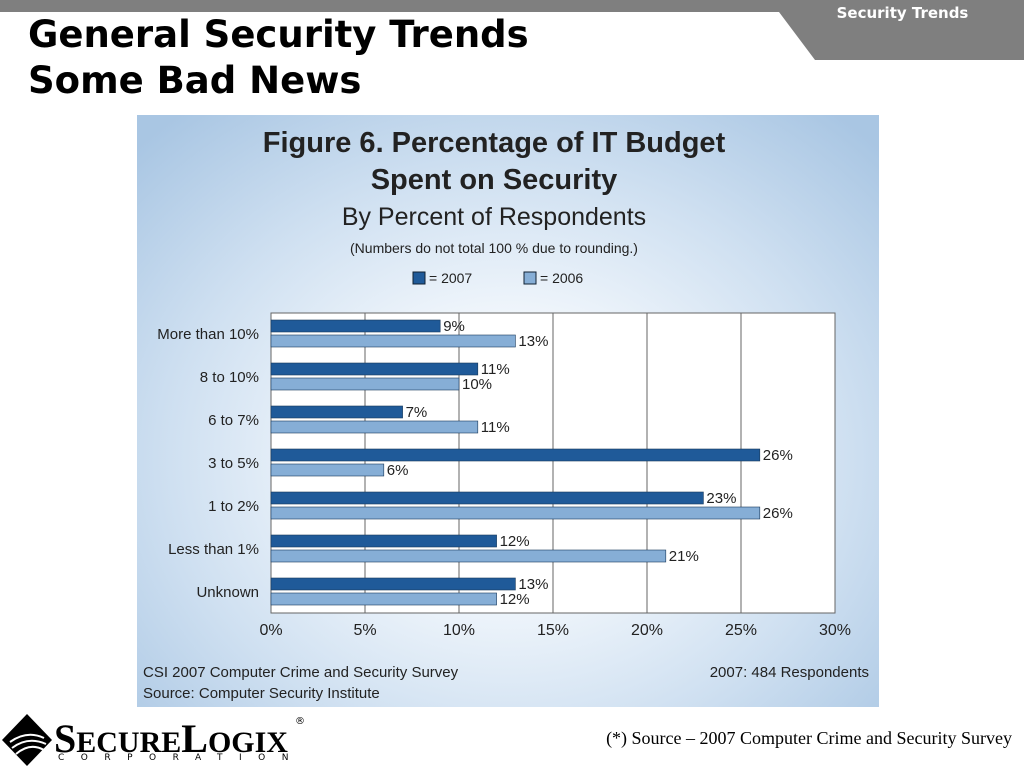 The height and width of the screenshot is (768, 1024). Describe the element at coordinates (398, 470) in the screenshot. I see `bar-value-label: 6%` at that location.